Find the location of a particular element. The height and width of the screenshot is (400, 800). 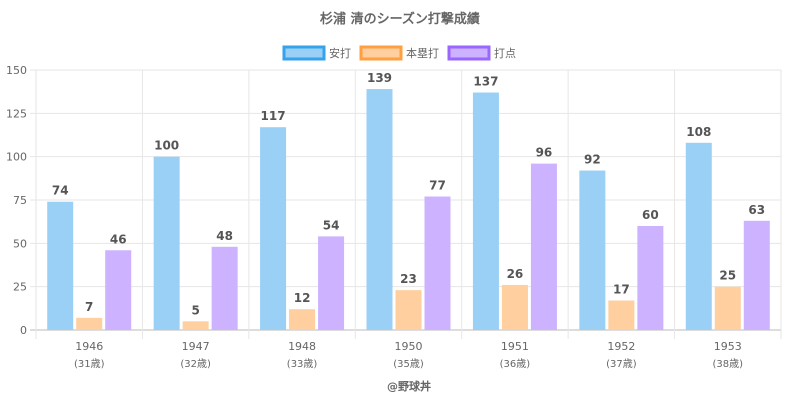

data-label: 108 is located at coordinates (698, 132).